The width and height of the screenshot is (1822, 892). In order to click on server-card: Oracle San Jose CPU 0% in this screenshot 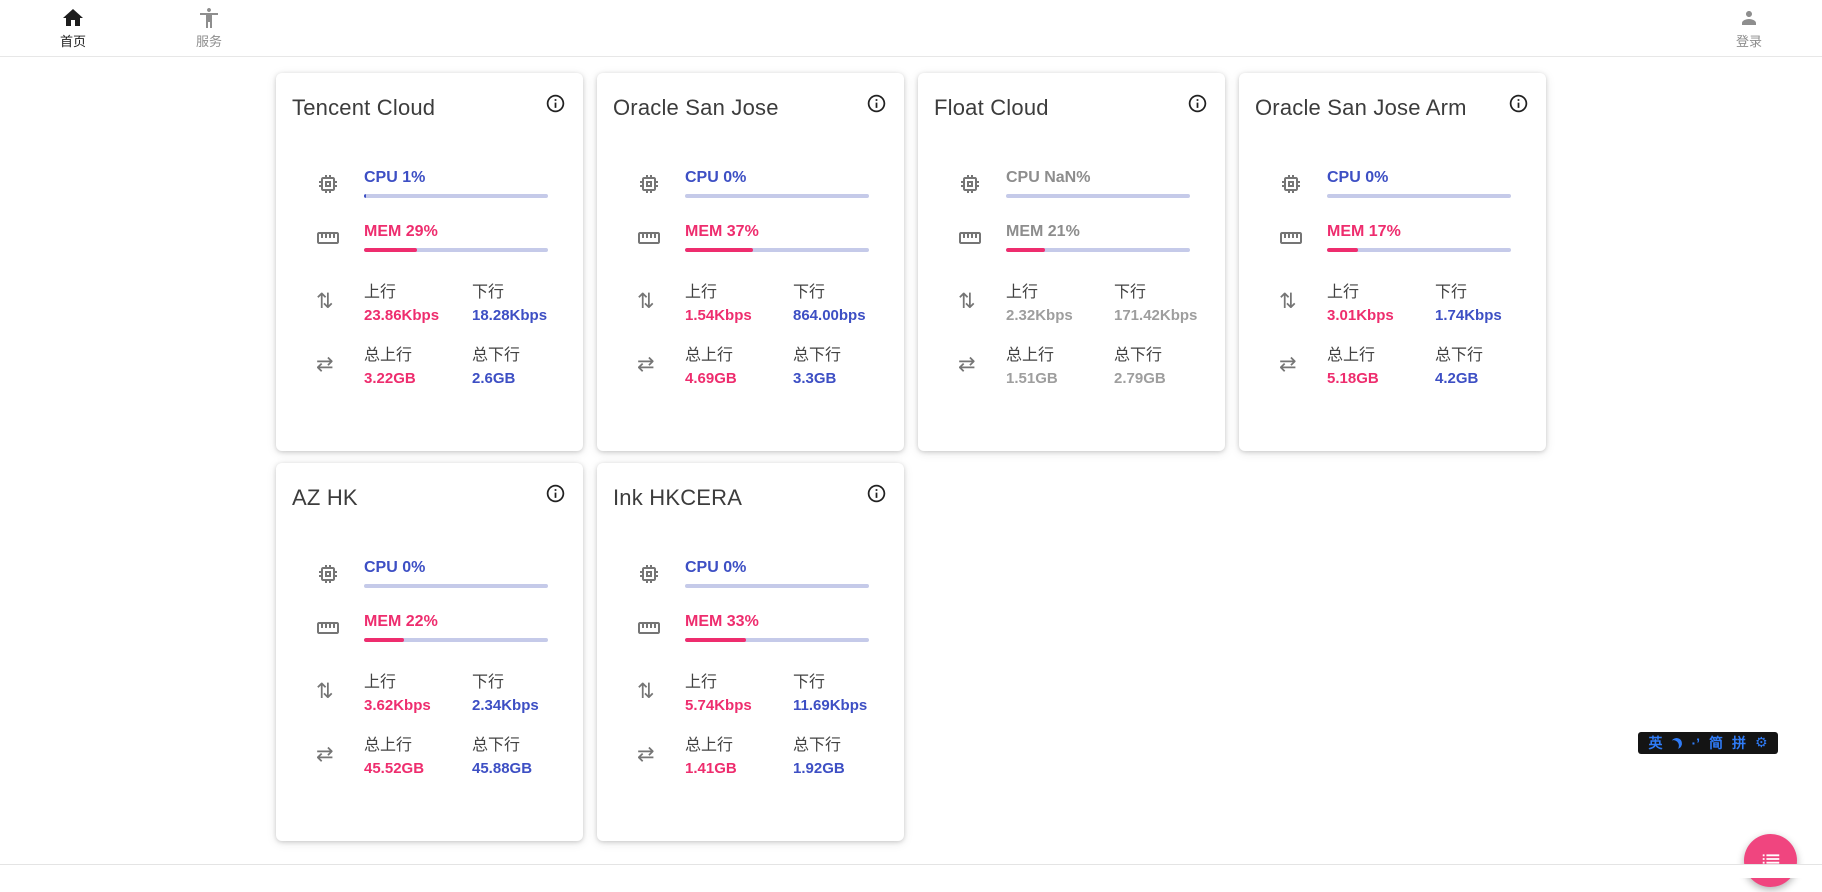, I will do `click(750, 262)`.